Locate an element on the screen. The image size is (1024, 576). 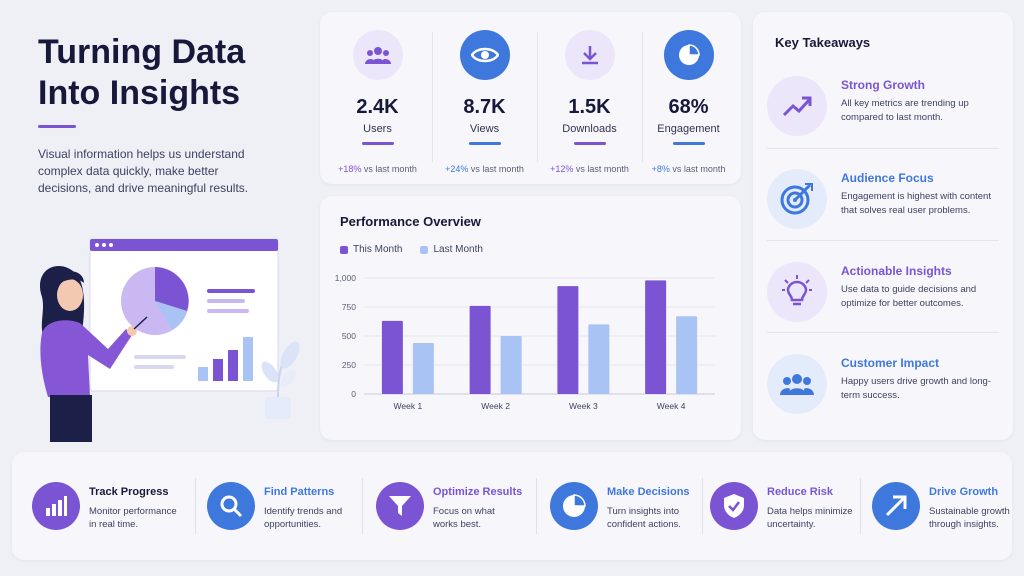
benefit-heading: Optimize Results is located at coordinates (478, 492).